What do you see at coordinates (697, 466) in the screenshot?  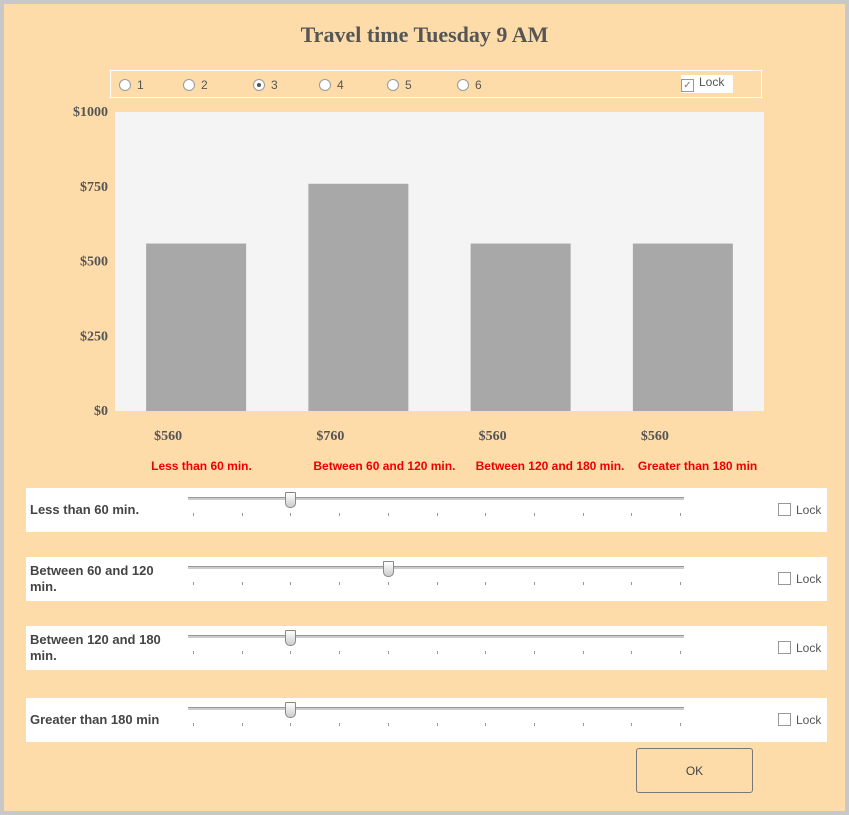 I see `category-label: Greater than 180 min` at bounding box center [697, 466].